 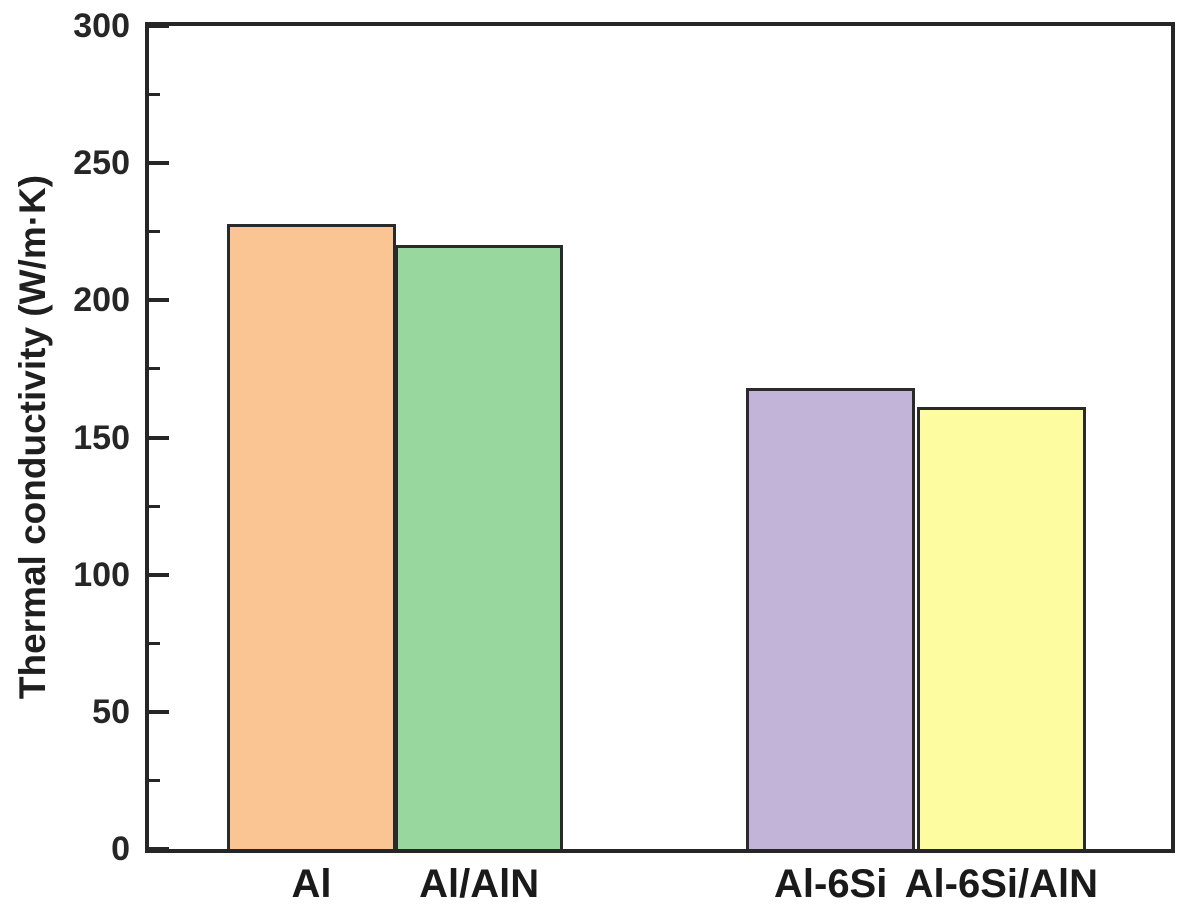 I want to click on x-category-label-al-aln: Al/AlN, so click(x=479, y=884).